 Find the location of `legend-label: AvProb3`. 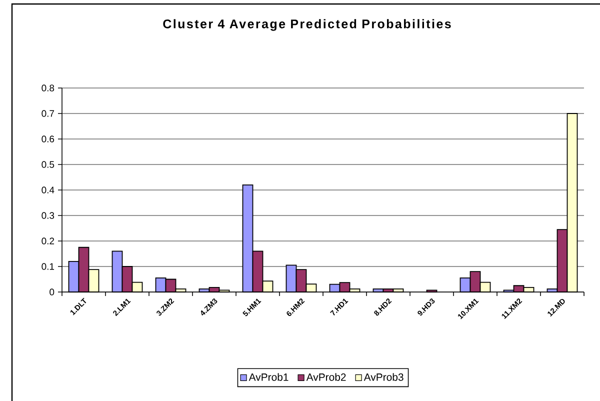

legend-label: AvProb3 is located at coordinates (384, 377).